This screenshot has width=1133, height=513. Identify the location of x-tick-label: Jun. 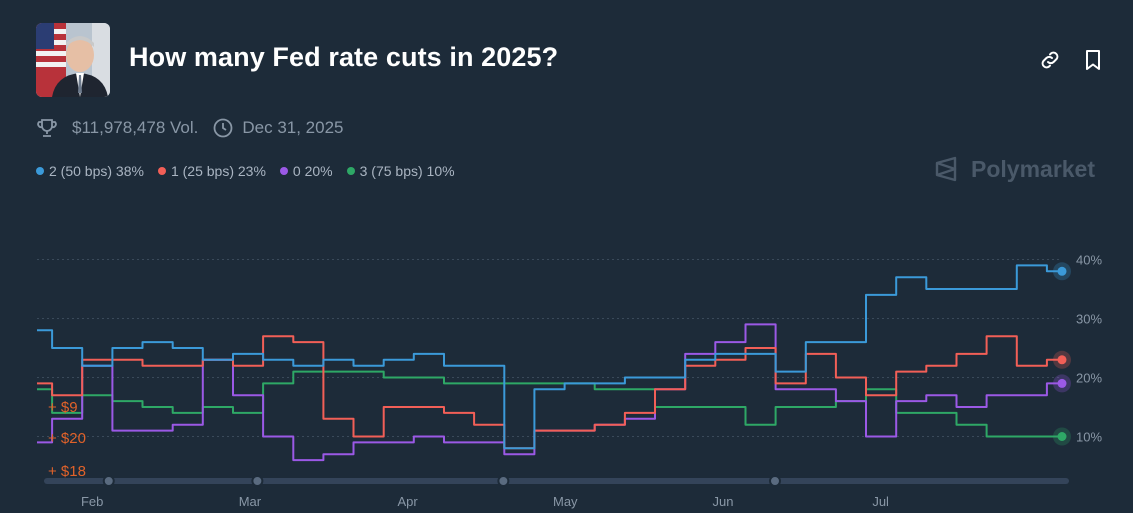
(722, 501).